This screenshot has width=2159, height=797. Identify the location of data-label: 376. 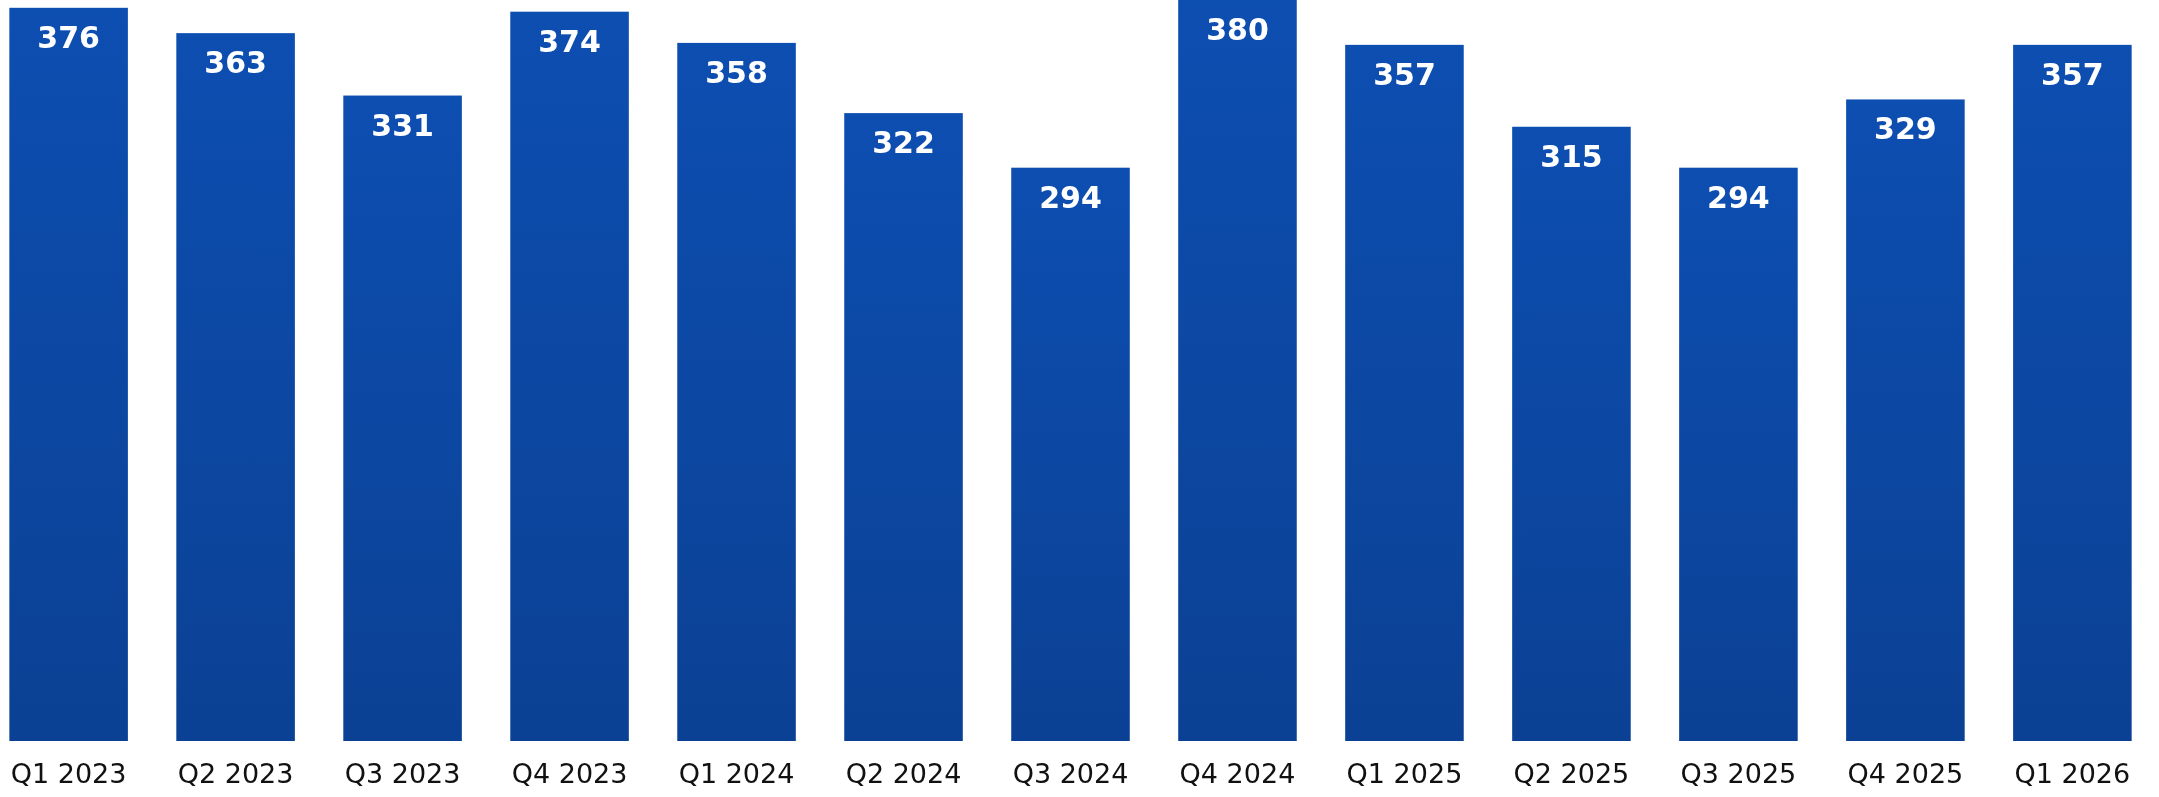
(68, 37).